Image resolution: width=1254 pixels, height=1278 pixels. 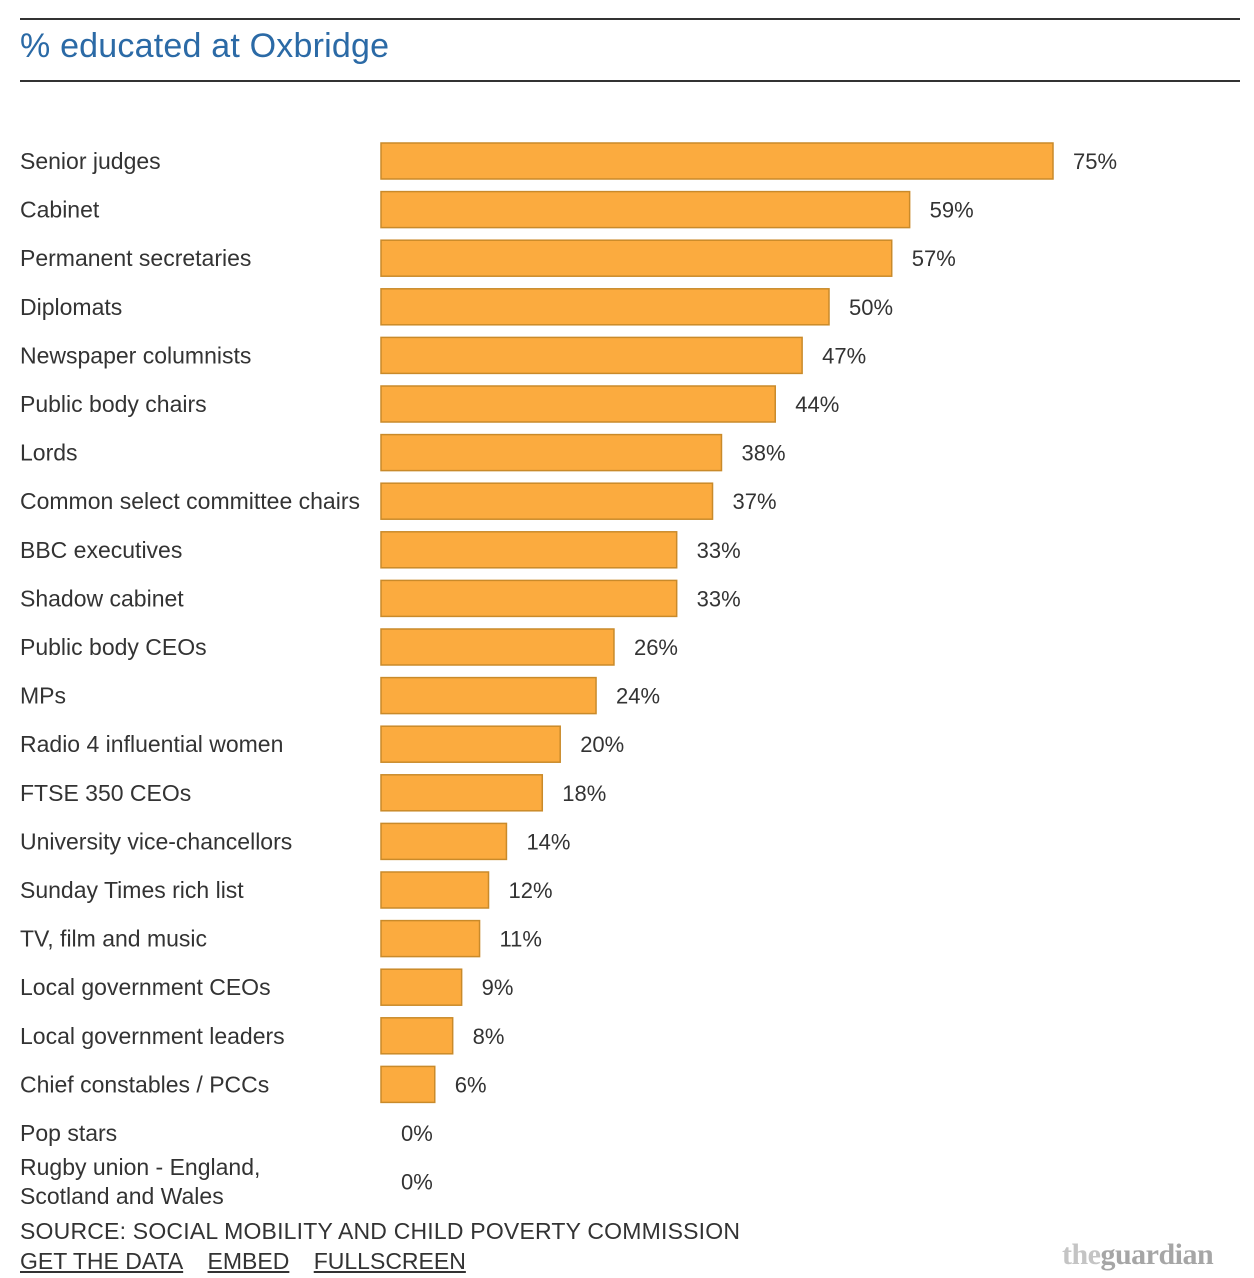 What do you see at coordinates (444, 841) in the screenshot?
I see `bar-university-vice-chancellors` at bounding box center [444, 841].